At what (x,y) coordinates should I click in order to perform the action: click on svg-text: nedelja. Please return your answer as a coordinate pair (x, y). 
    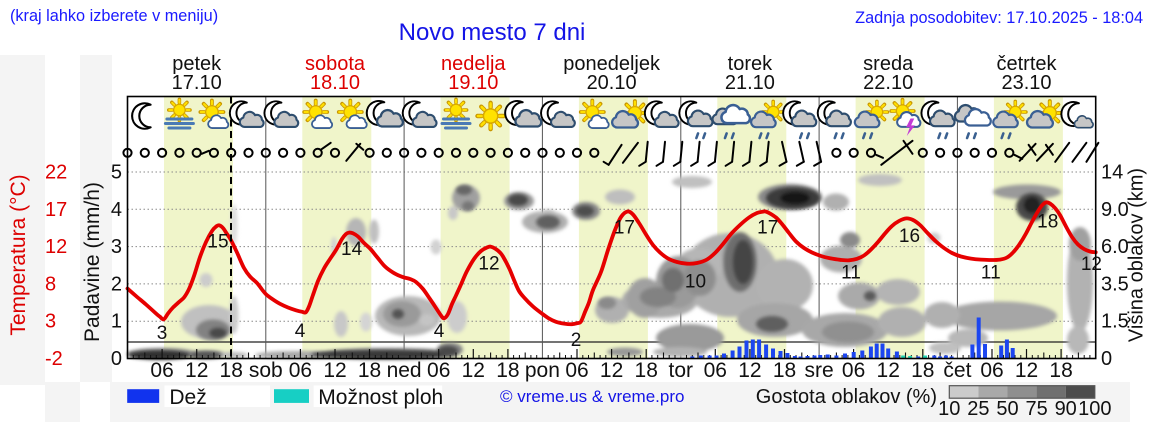
    Looking at the image, I should click on (473, 64).